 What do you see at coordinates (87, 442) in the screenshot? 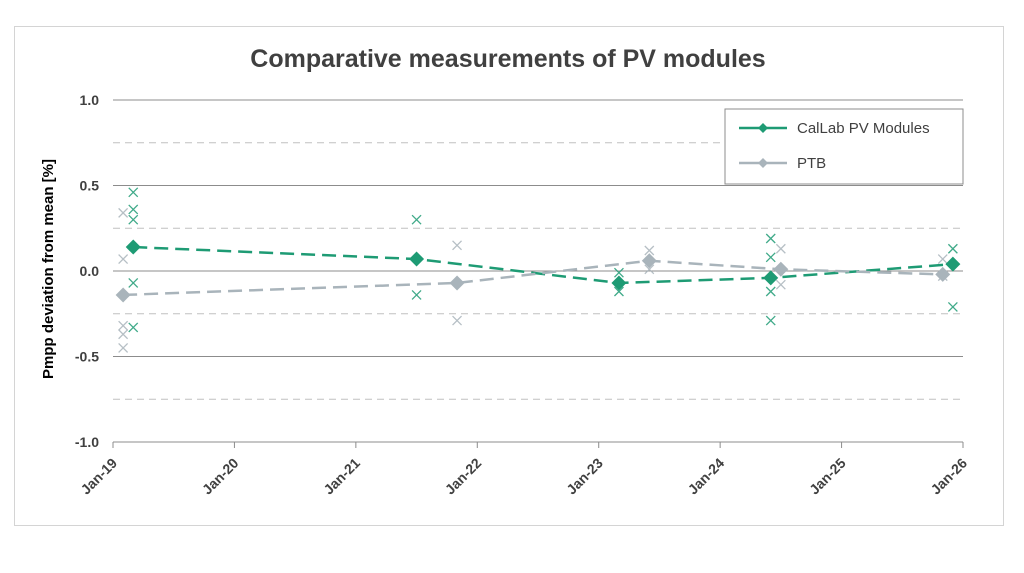
I see `y-tick-label: -1.0` at bounding box center [87, 442].